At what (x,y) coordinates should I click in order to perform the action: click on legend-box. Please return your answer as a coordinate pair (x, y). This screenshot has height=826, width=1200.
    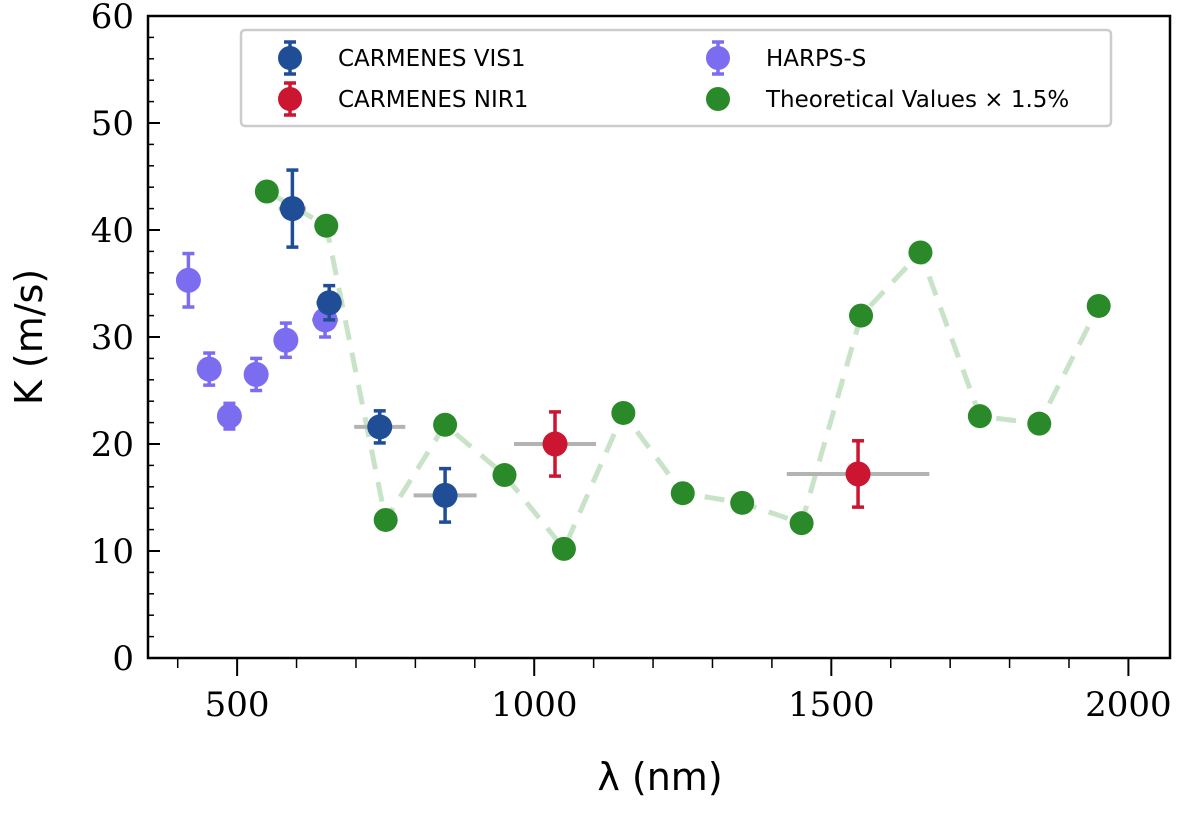
    Looking at the image, I should click on (676, 78).